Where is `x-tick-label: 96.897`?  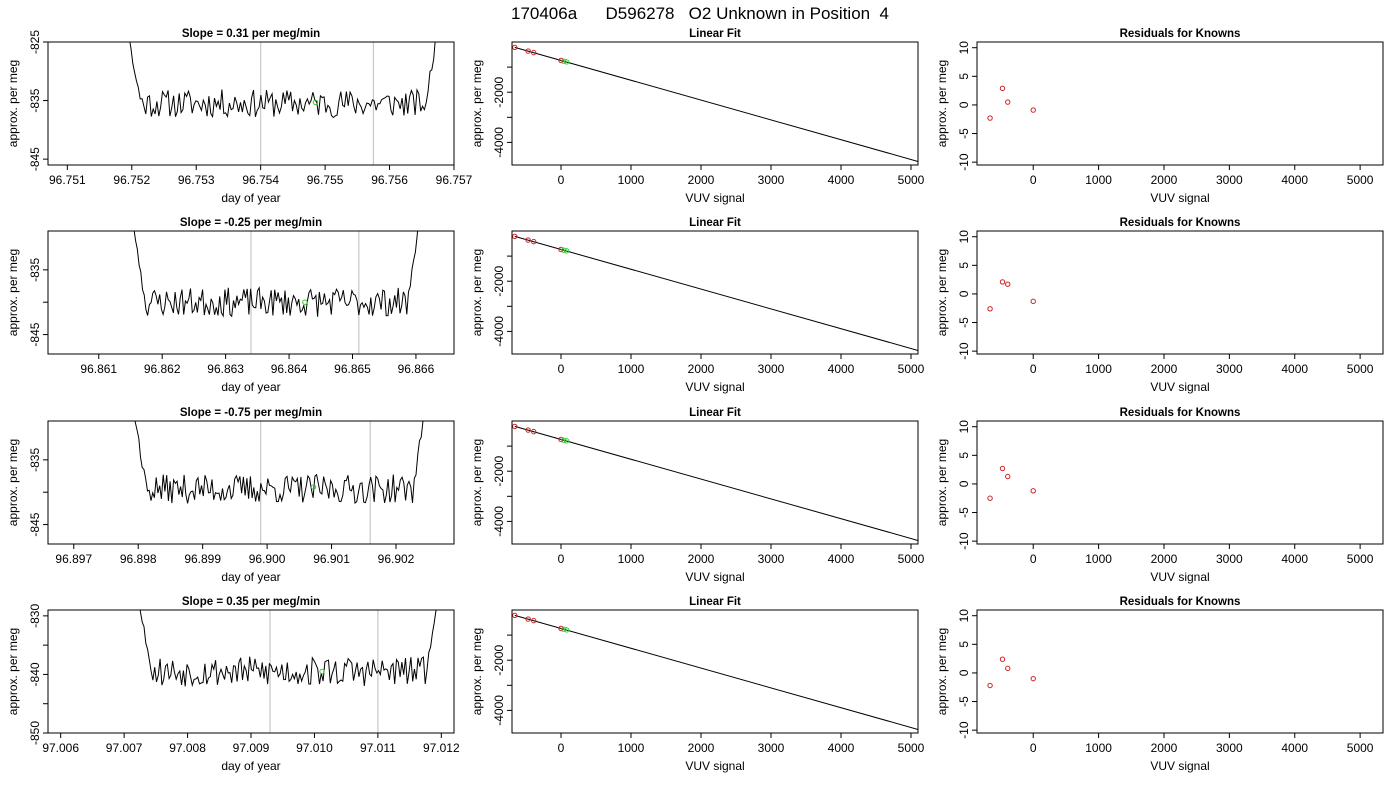
x-tick-label: 96.897 is located at coordinates (73, 559).